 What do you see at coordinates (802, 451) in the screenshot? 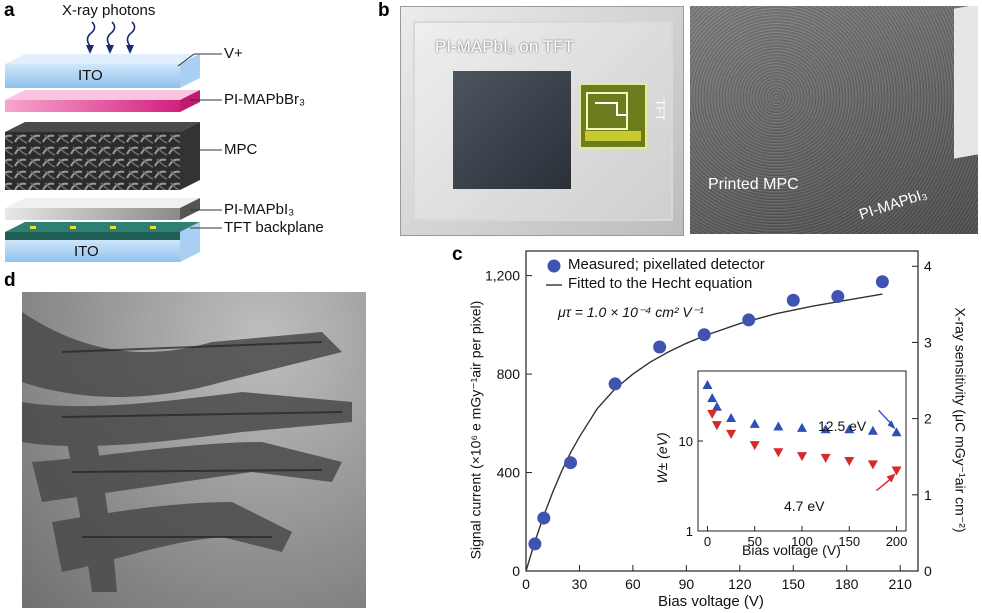
I see `inset-frame` at bounding box center [802, 451].